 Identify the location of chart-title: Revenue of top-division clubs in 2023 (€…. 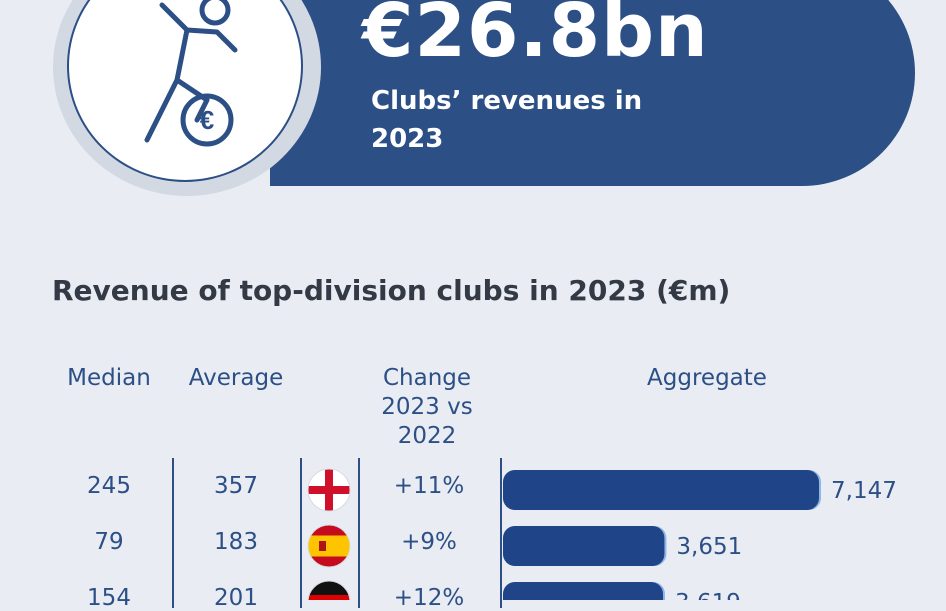
(391, 290).